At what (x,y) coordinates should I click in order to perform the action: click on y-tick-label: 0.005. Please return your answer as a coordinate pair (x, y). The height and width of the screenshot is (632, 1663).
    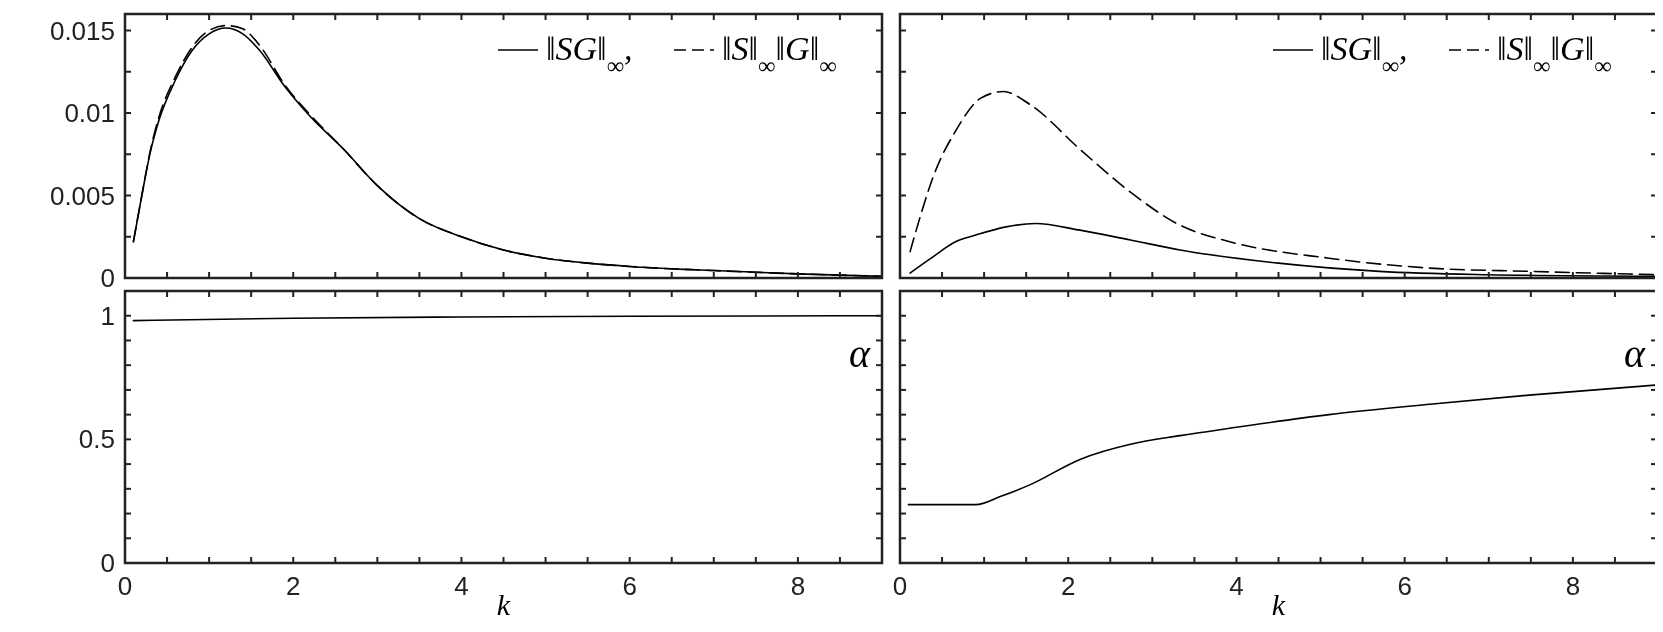
    Looking at the image, I should click on (82, 195).